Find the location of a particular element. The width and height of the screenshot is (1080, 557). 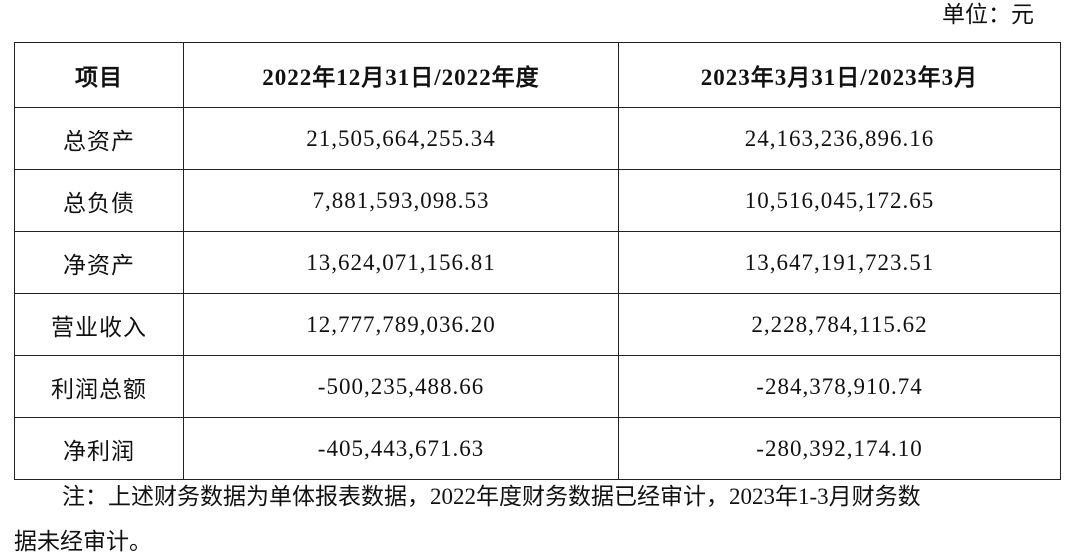

table-row: 总资产 21,505,664,255.34 24,163,236,896.16 is located at coordinates (537, 138).